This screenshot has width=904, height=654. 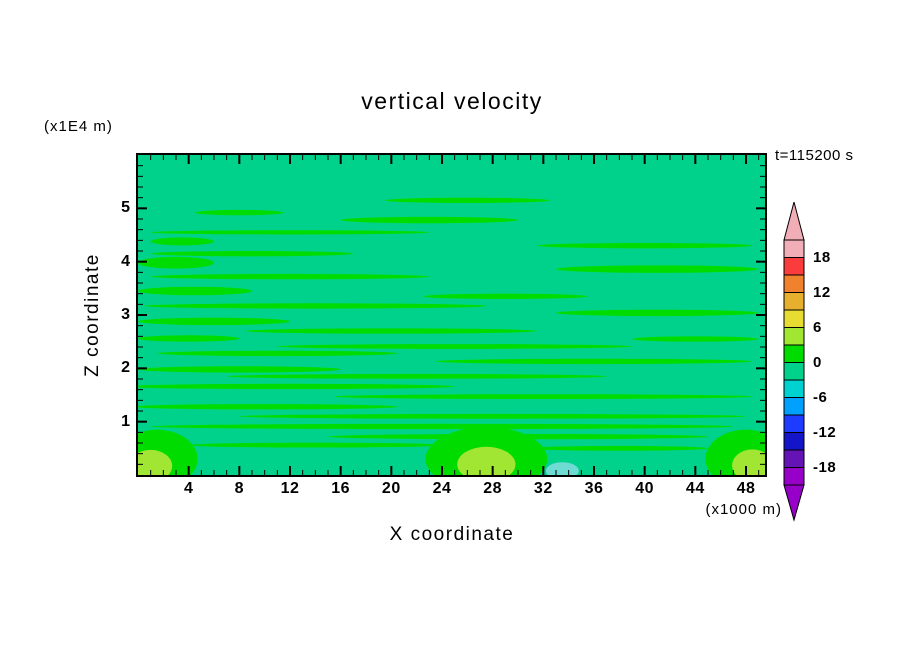 I want to click on colorbar-label: -12, so click(x=825, y=432).